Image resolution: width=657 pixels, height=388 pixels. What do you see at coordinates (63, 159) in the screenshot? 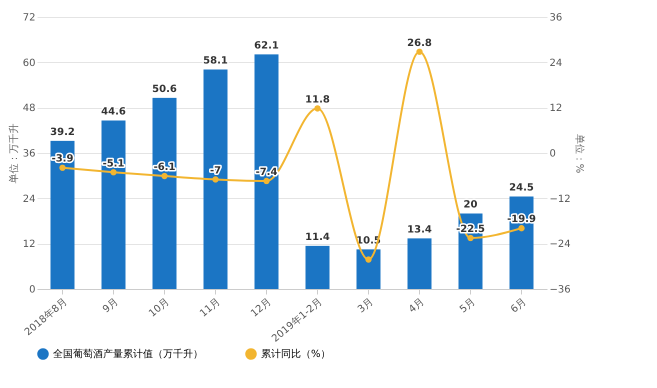
I see `data-label: -3.9` at bounding box center [63, 159].